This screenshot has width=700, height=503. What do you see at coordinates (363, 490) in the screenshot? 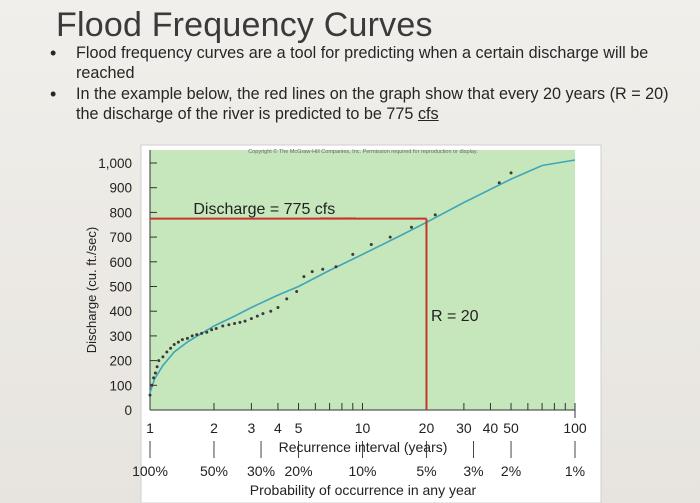
I see `x2-axis-label: Probability of occurrence in any year` at bounding box center [363, 490].